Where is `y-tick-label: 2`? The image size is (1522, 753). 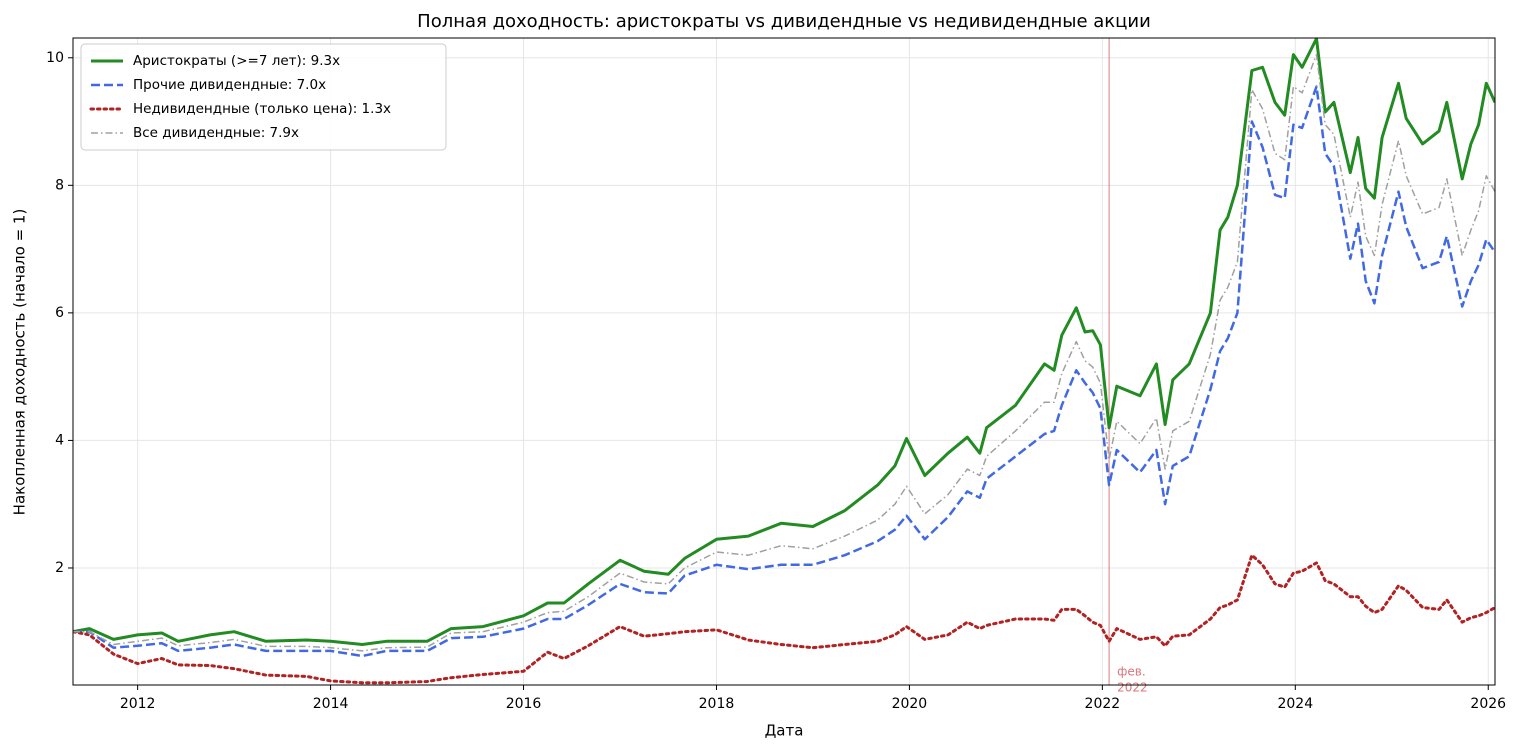 y-tick-label: 2 is located at coordinates (59, 568).